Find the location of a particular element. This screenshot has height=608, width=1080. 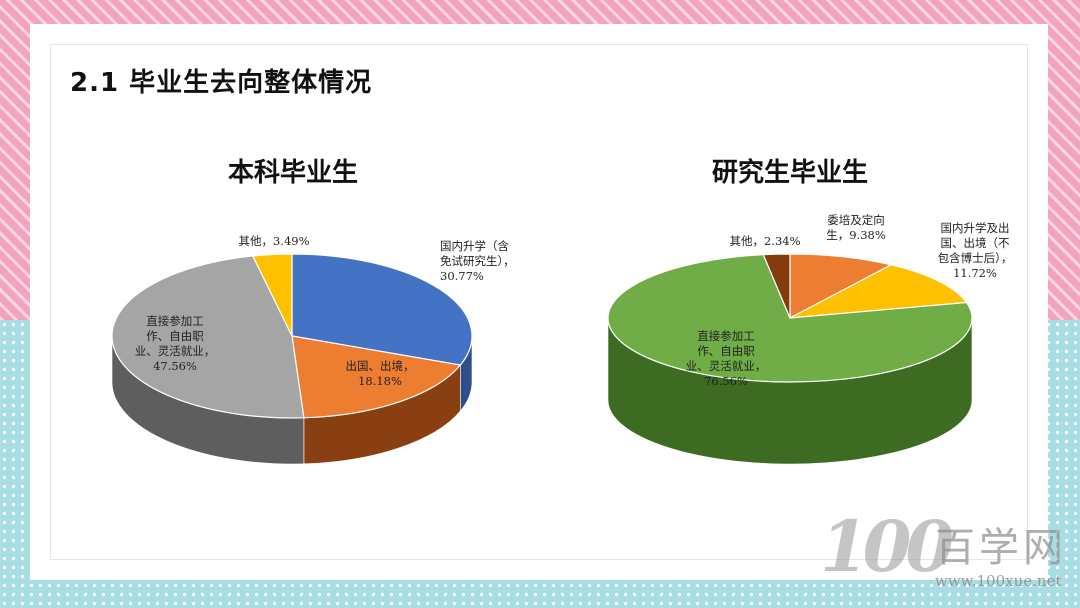

watermark-name: 百学网 is located at coordinates (1001, 548).